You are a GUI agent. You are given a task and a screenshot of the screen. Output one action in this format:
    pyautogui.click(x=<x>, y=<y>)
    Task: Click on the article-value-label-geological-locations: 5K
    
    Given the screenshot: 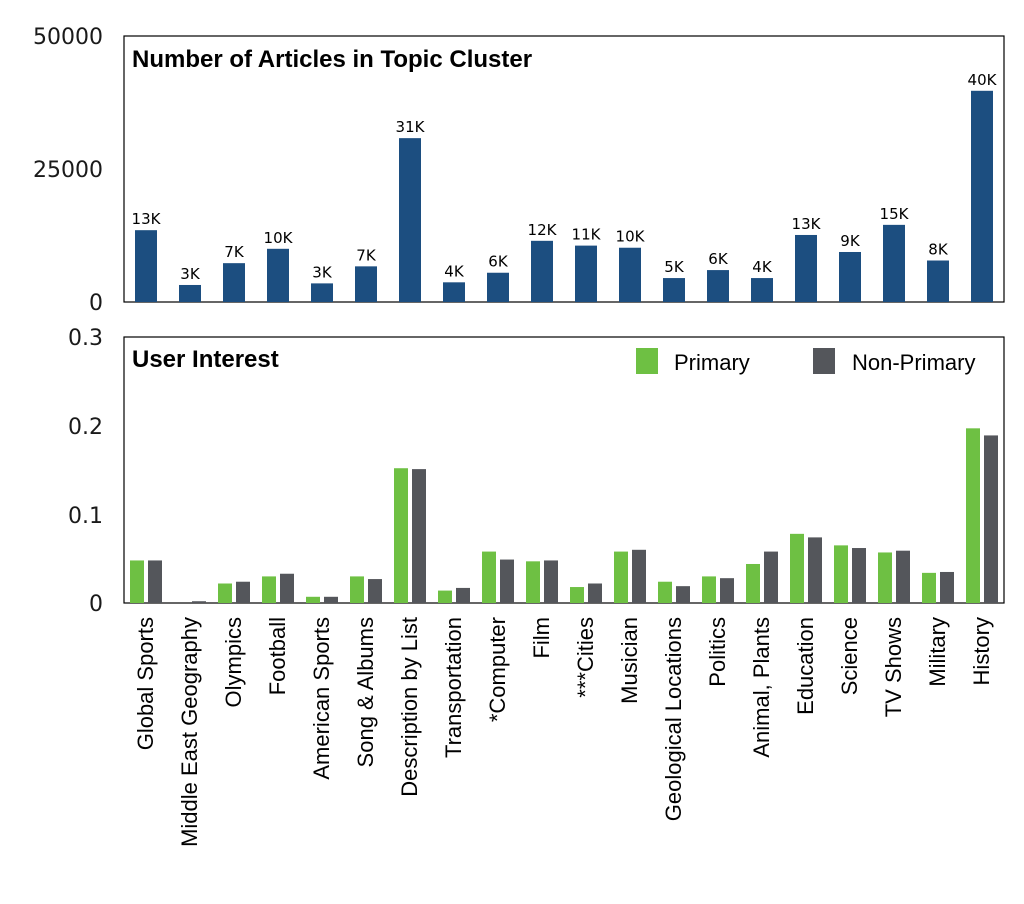 What is the action you would take?
    pyautogui.click(x=674, y=267)
    